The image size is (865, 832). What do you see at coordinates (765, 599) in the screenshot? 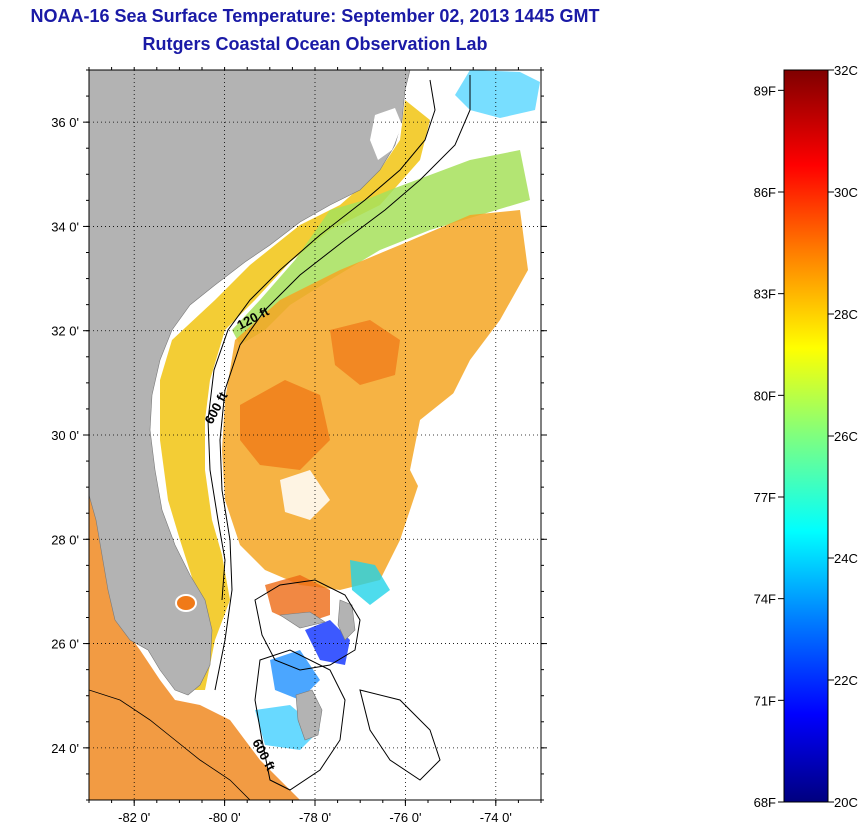
I see `colorbar-f-label: 74F` at bounding box center [765, 599].